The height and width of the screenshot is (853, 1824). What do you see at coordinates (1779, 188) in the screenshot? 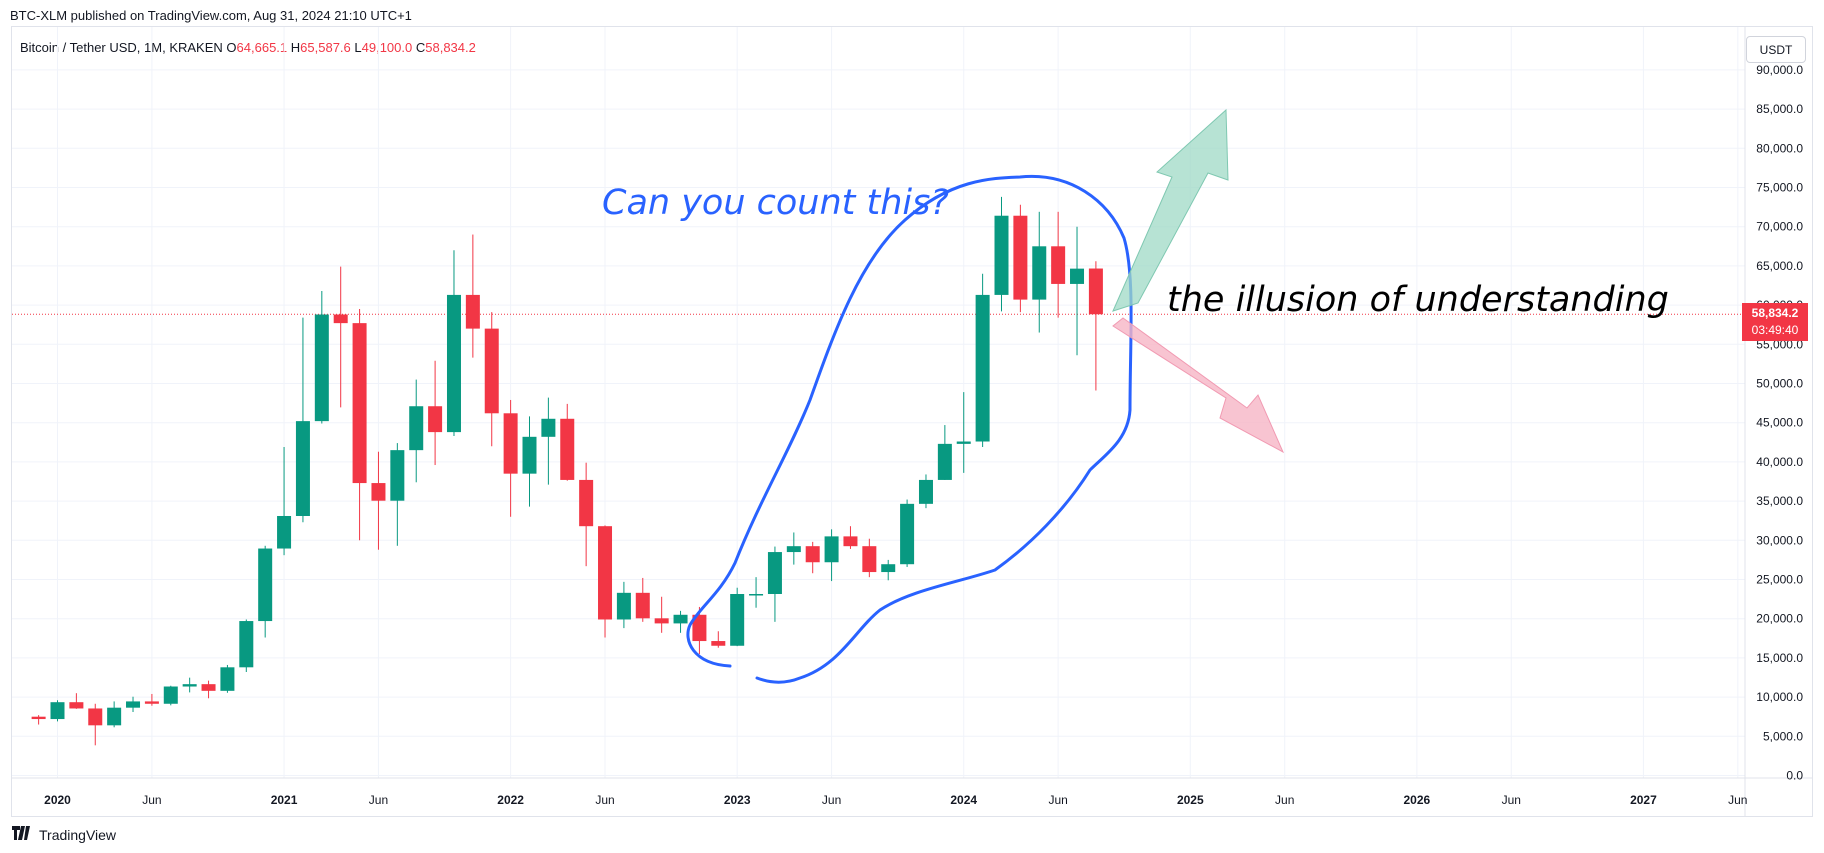
I see `y-tick-label: 75,000.0` at bounding box center [1779, 188].